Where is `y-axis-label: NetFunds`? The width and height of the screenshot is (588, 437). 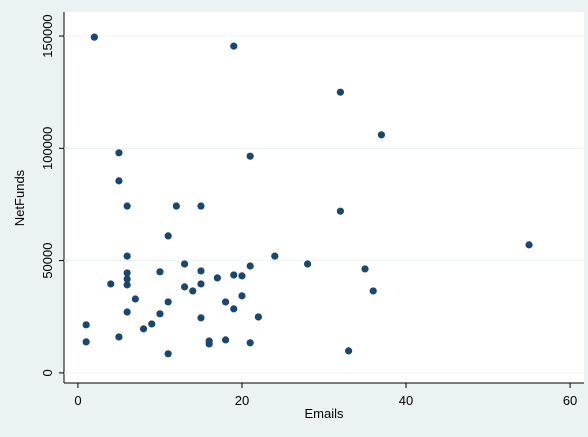 y-axis-label: NetFunds is located at coordinates (19, 197).